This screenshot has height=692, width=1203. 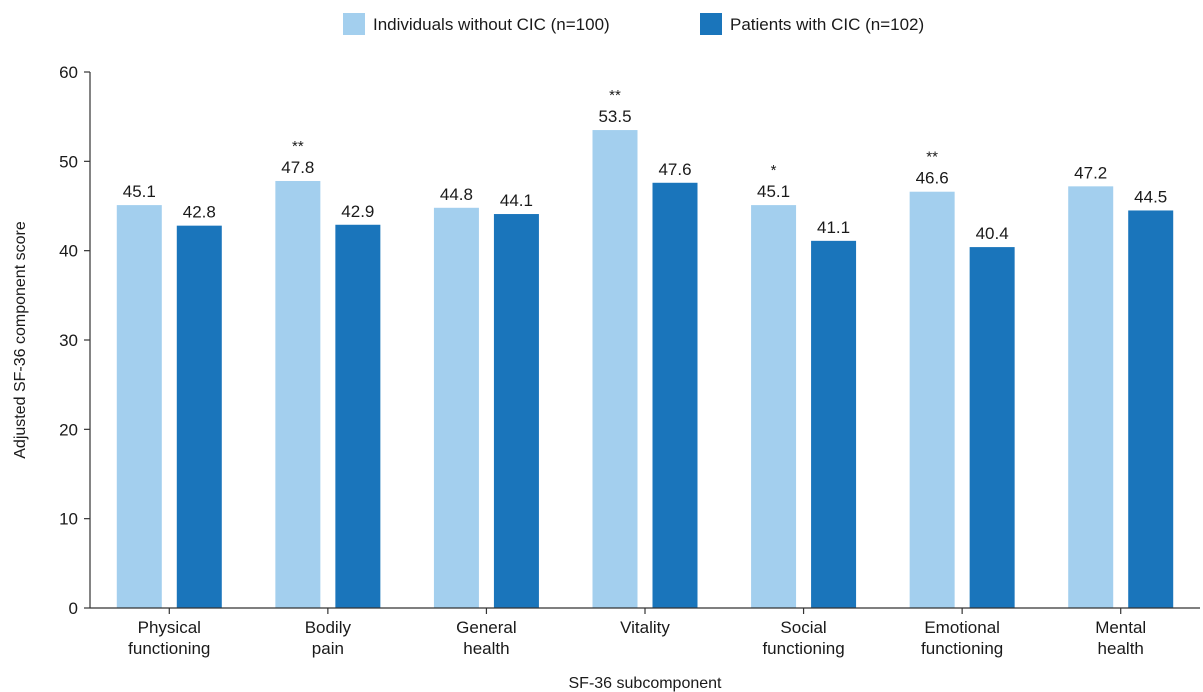 I want to click on y-tick-label: 40, so click(x=68, y=251).